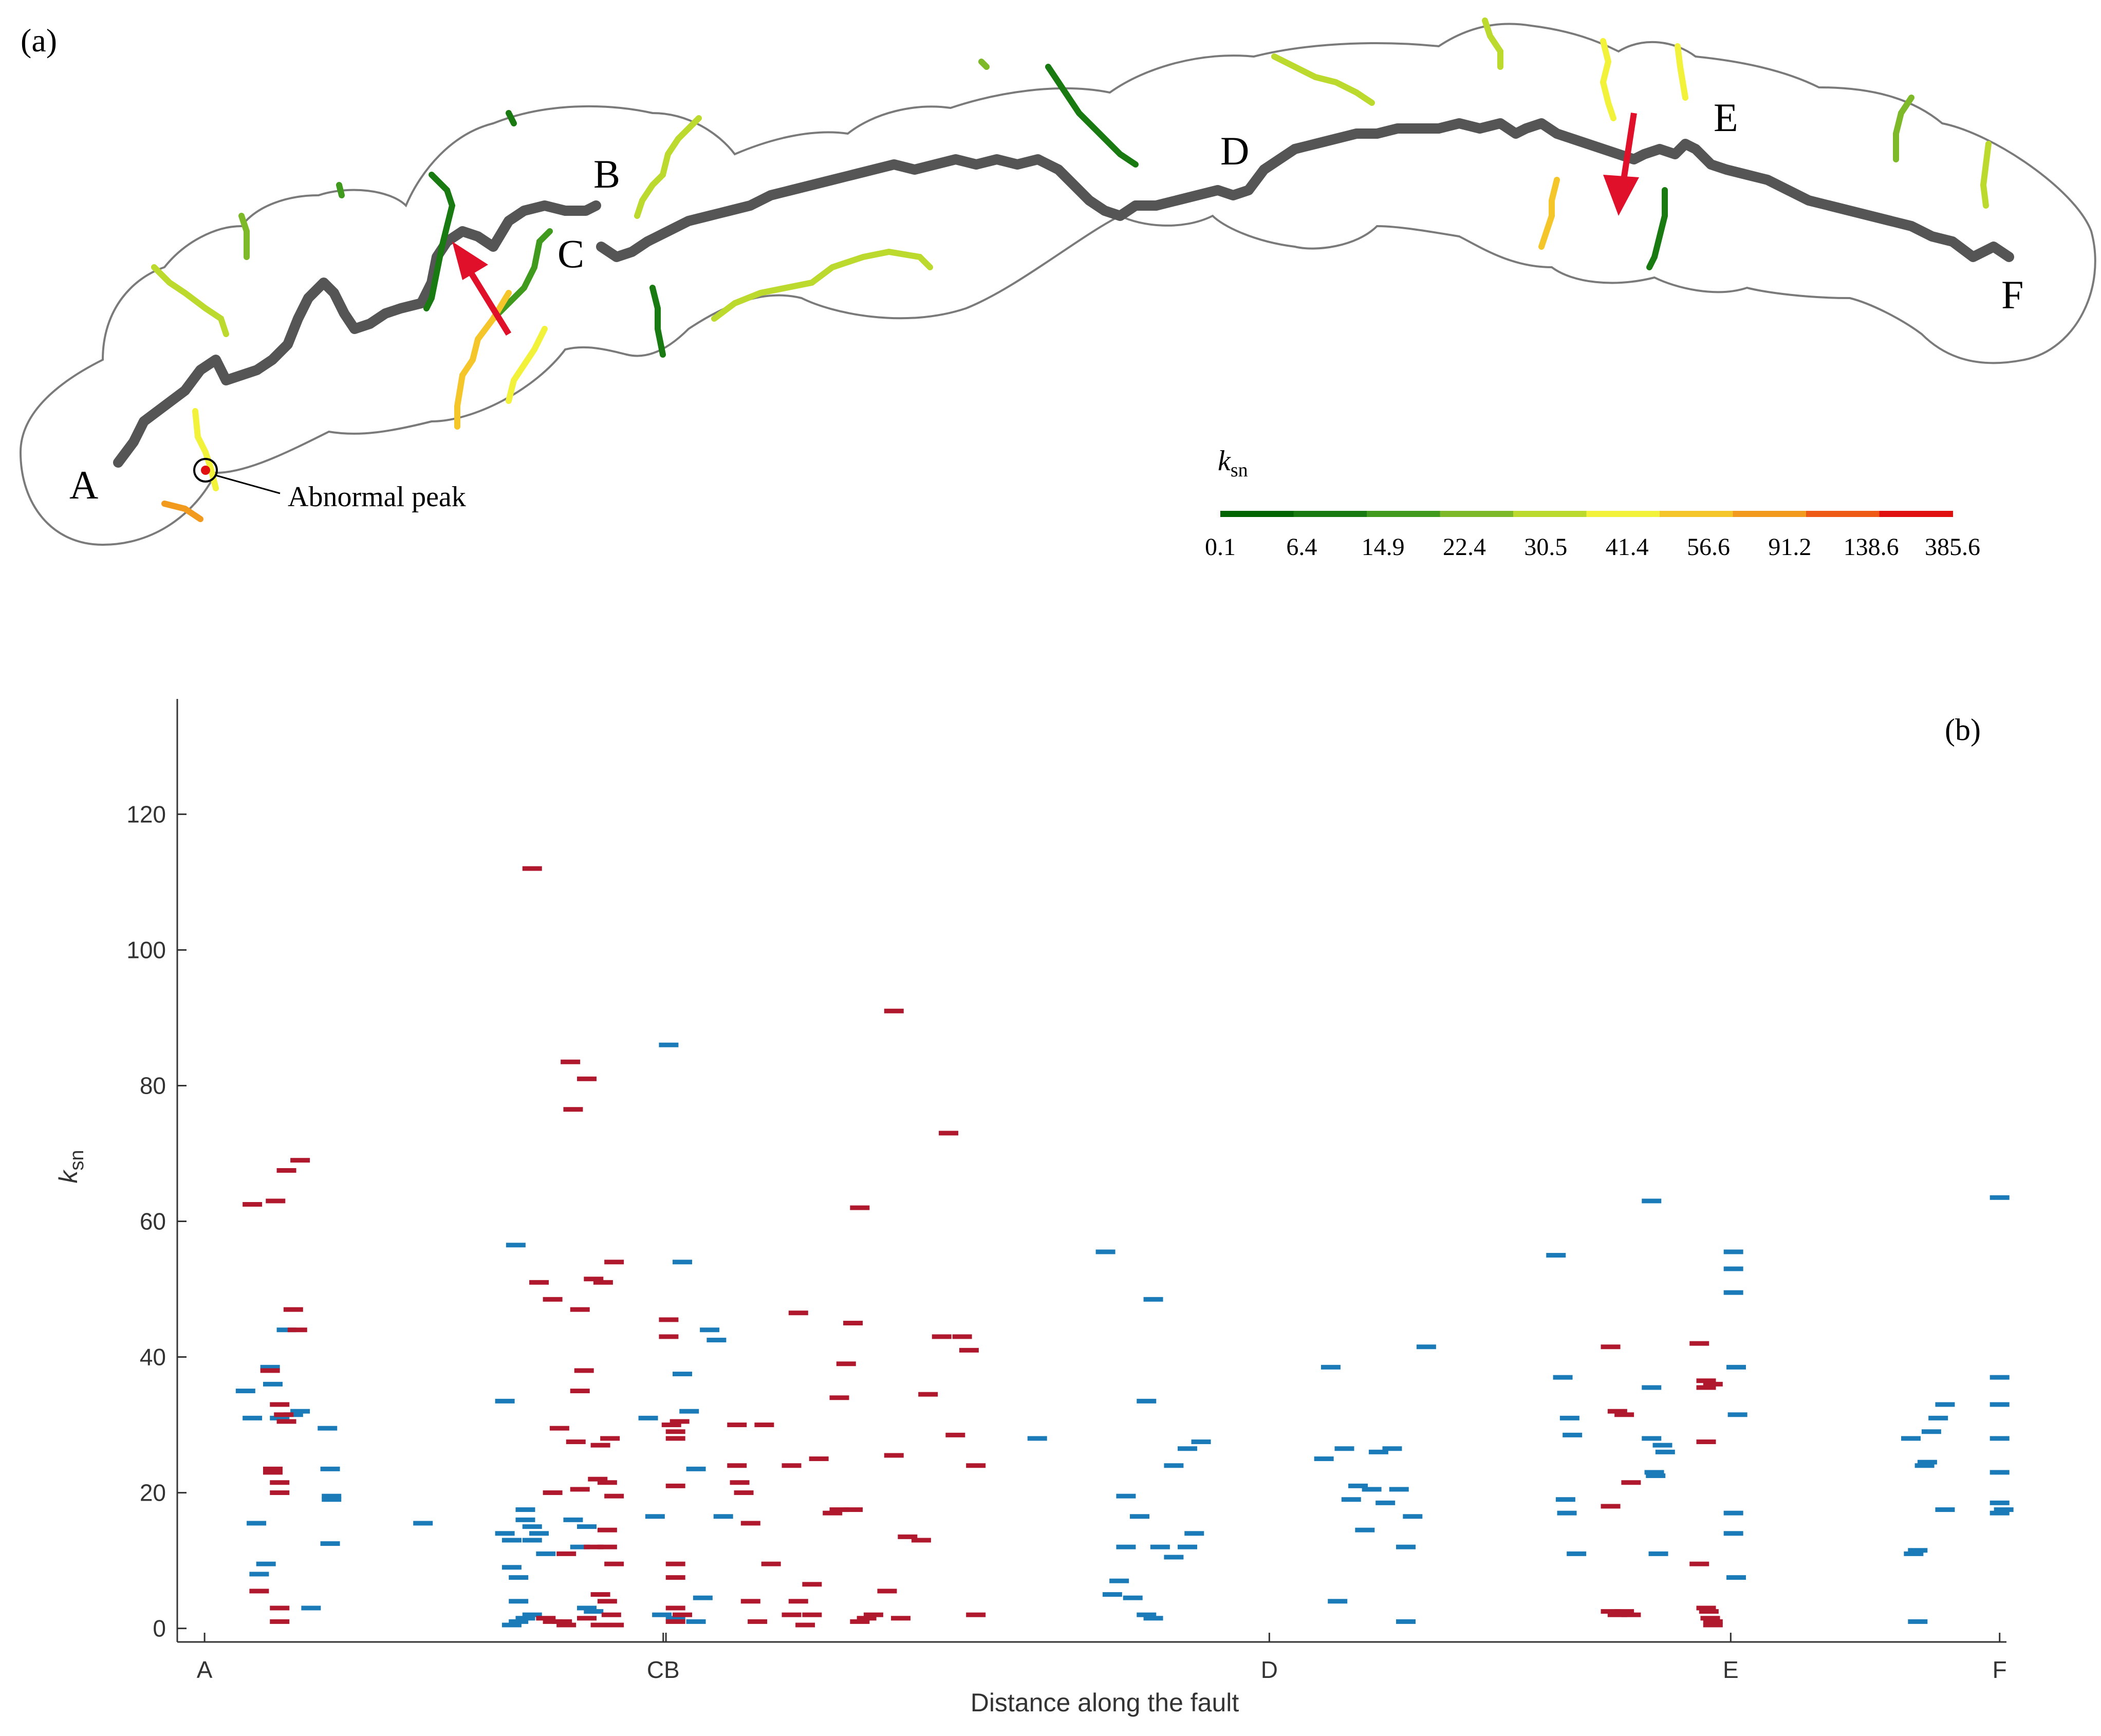  I want to click on abnormal-peak-marker, so click(206, 470).